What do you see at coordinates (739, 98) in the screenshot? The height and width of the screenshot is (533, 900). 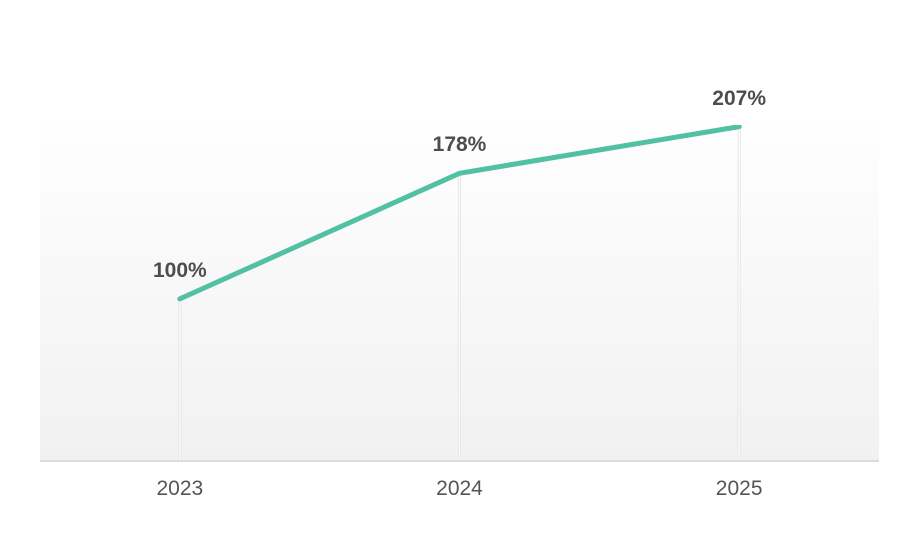 I see `value-label-2025: 207%` at bounding box center [739, 98].